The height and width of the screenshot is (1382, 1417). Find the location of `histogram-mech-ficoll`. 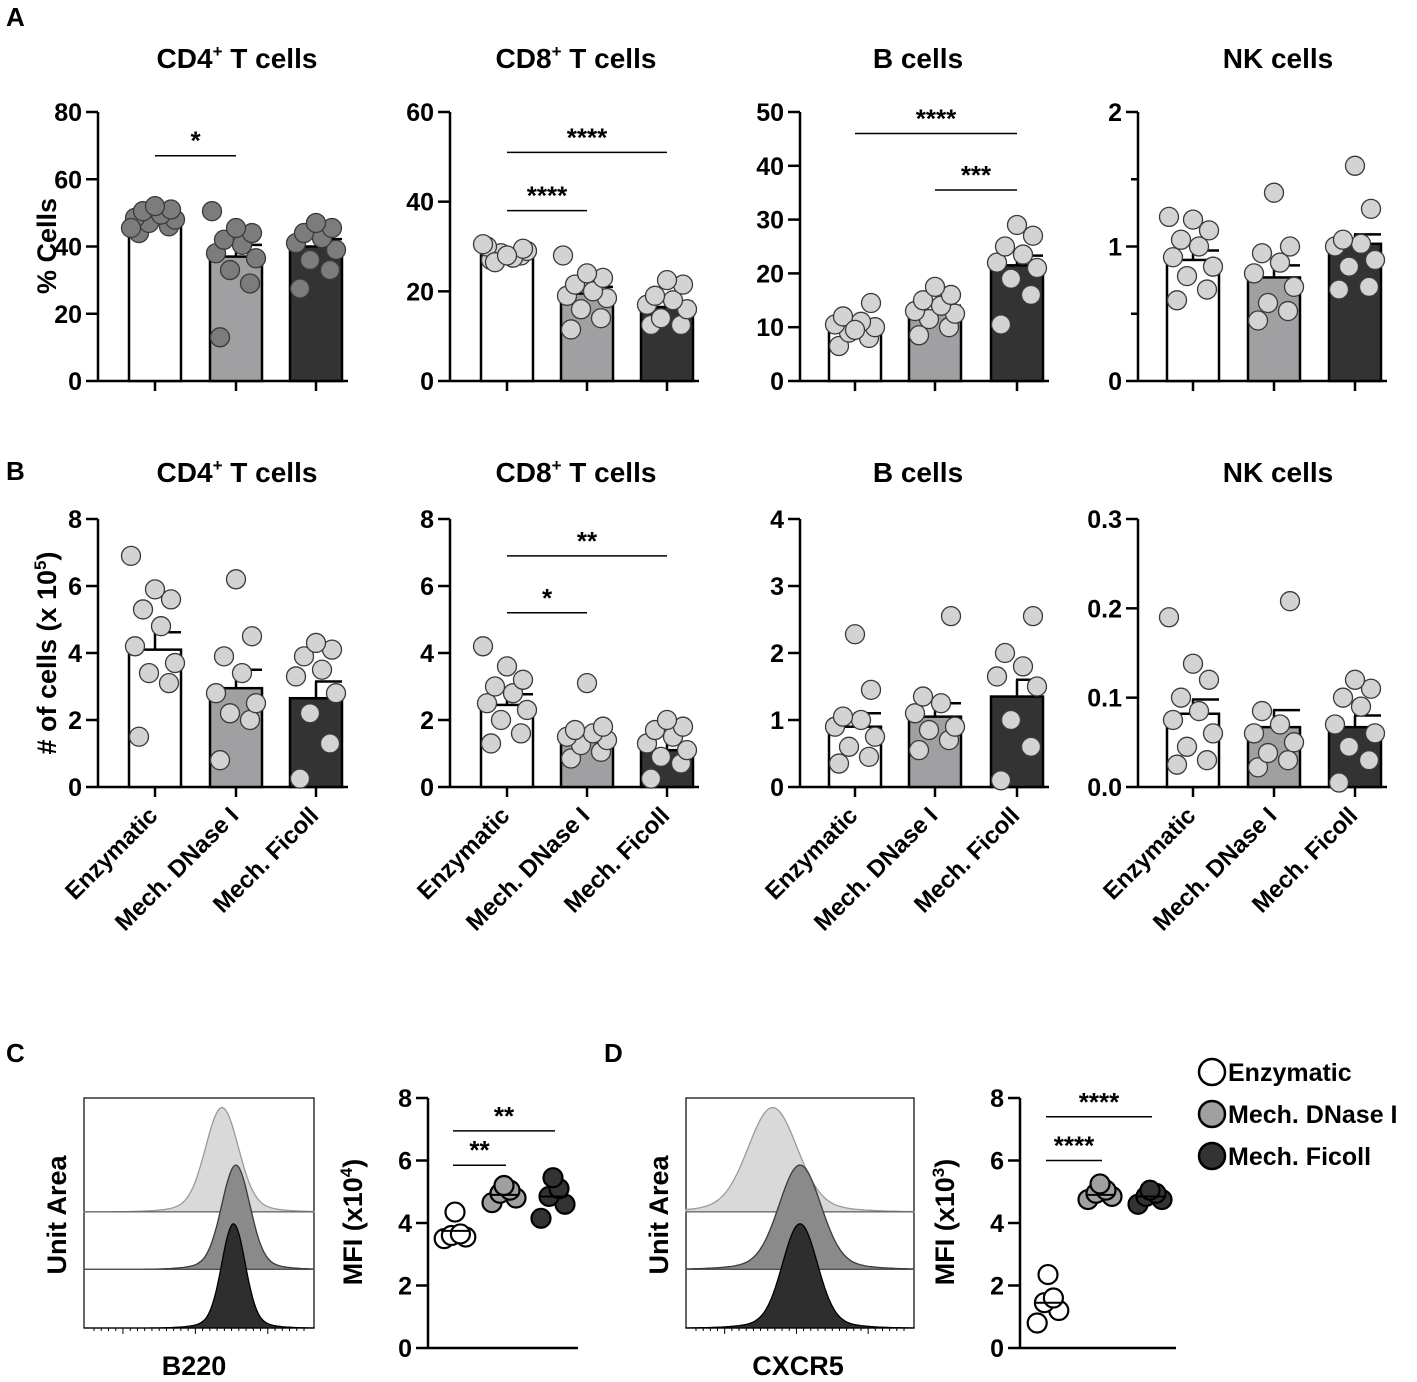

histogram-mech-ficoll is located at coordinates (800, 1276).